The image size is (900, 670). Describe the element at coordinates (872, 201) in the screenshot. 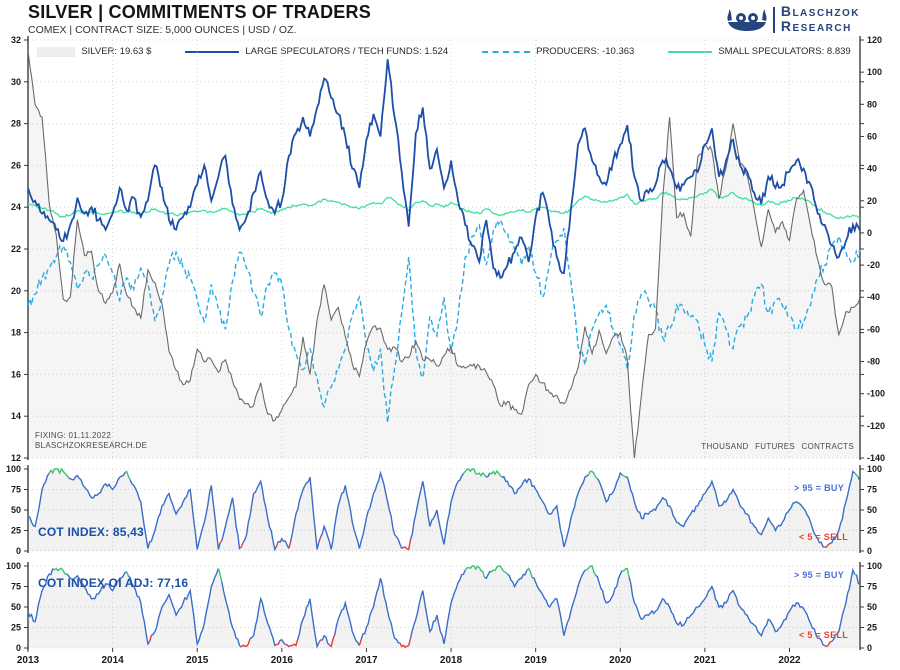

I see `right-axis-tick-label: 20` at that location.